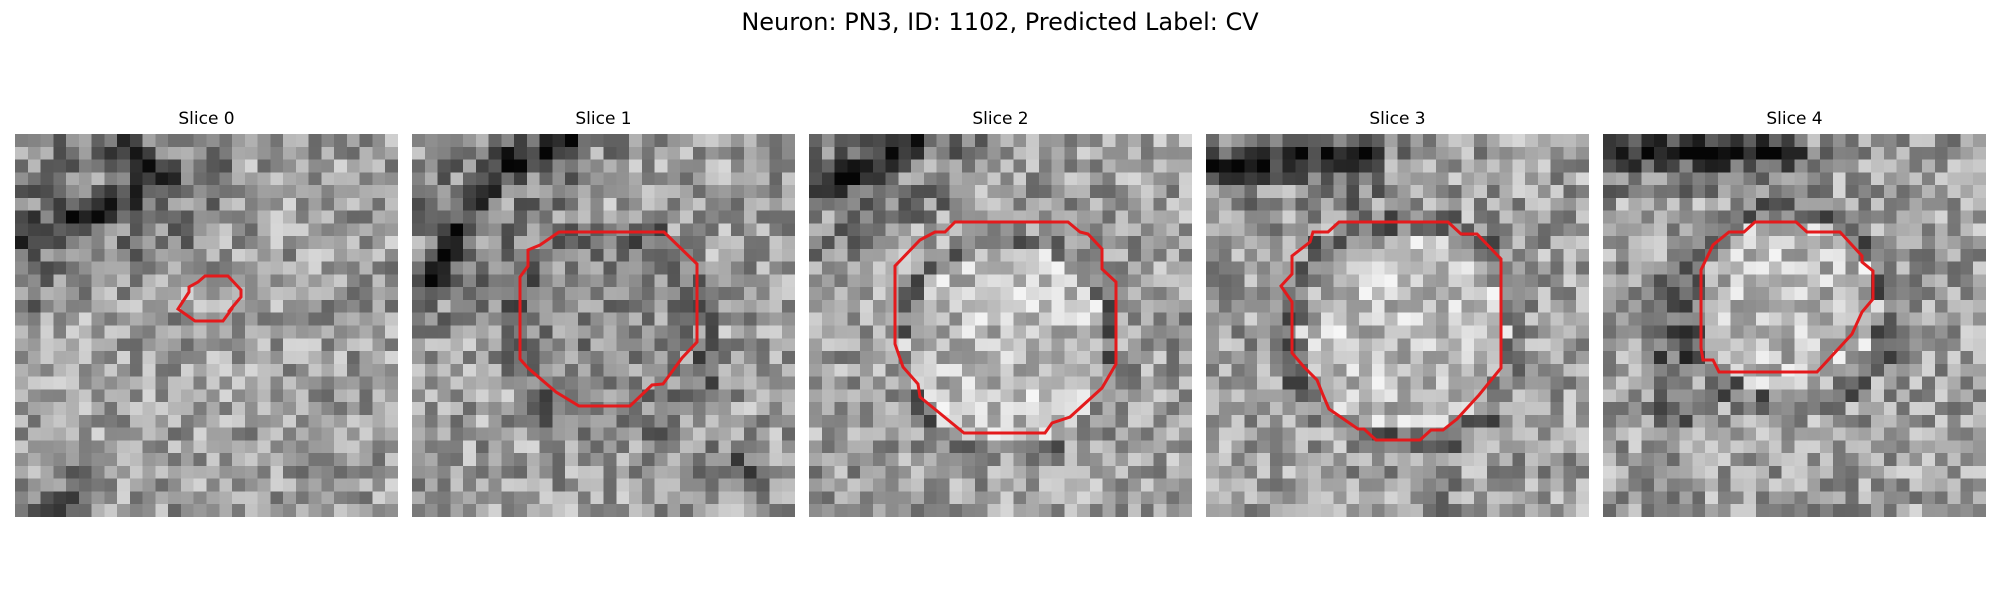  What do you see at coordinates (1397, 119) in the screenshot?
I see `slice-title-3: Slice 3` at bounding box center [1397, 119].